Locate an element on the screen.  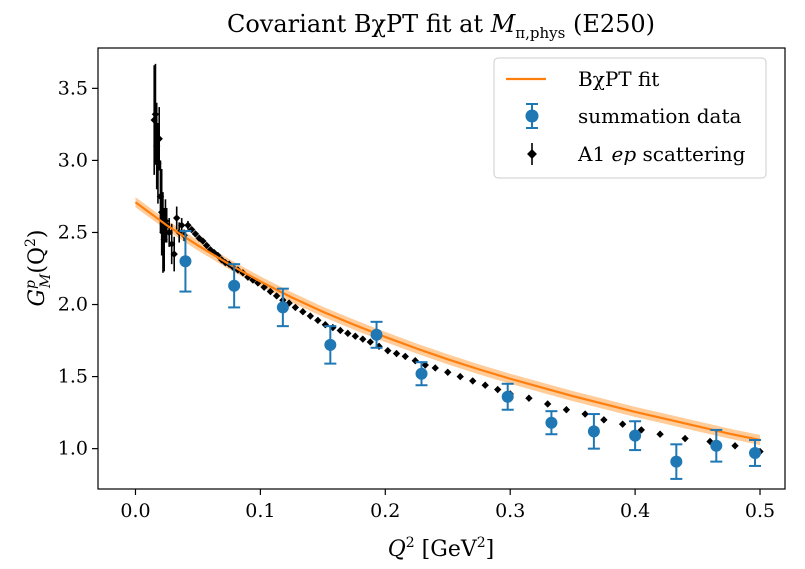
legend-summation-swatch is located at coordinates (532, 116).